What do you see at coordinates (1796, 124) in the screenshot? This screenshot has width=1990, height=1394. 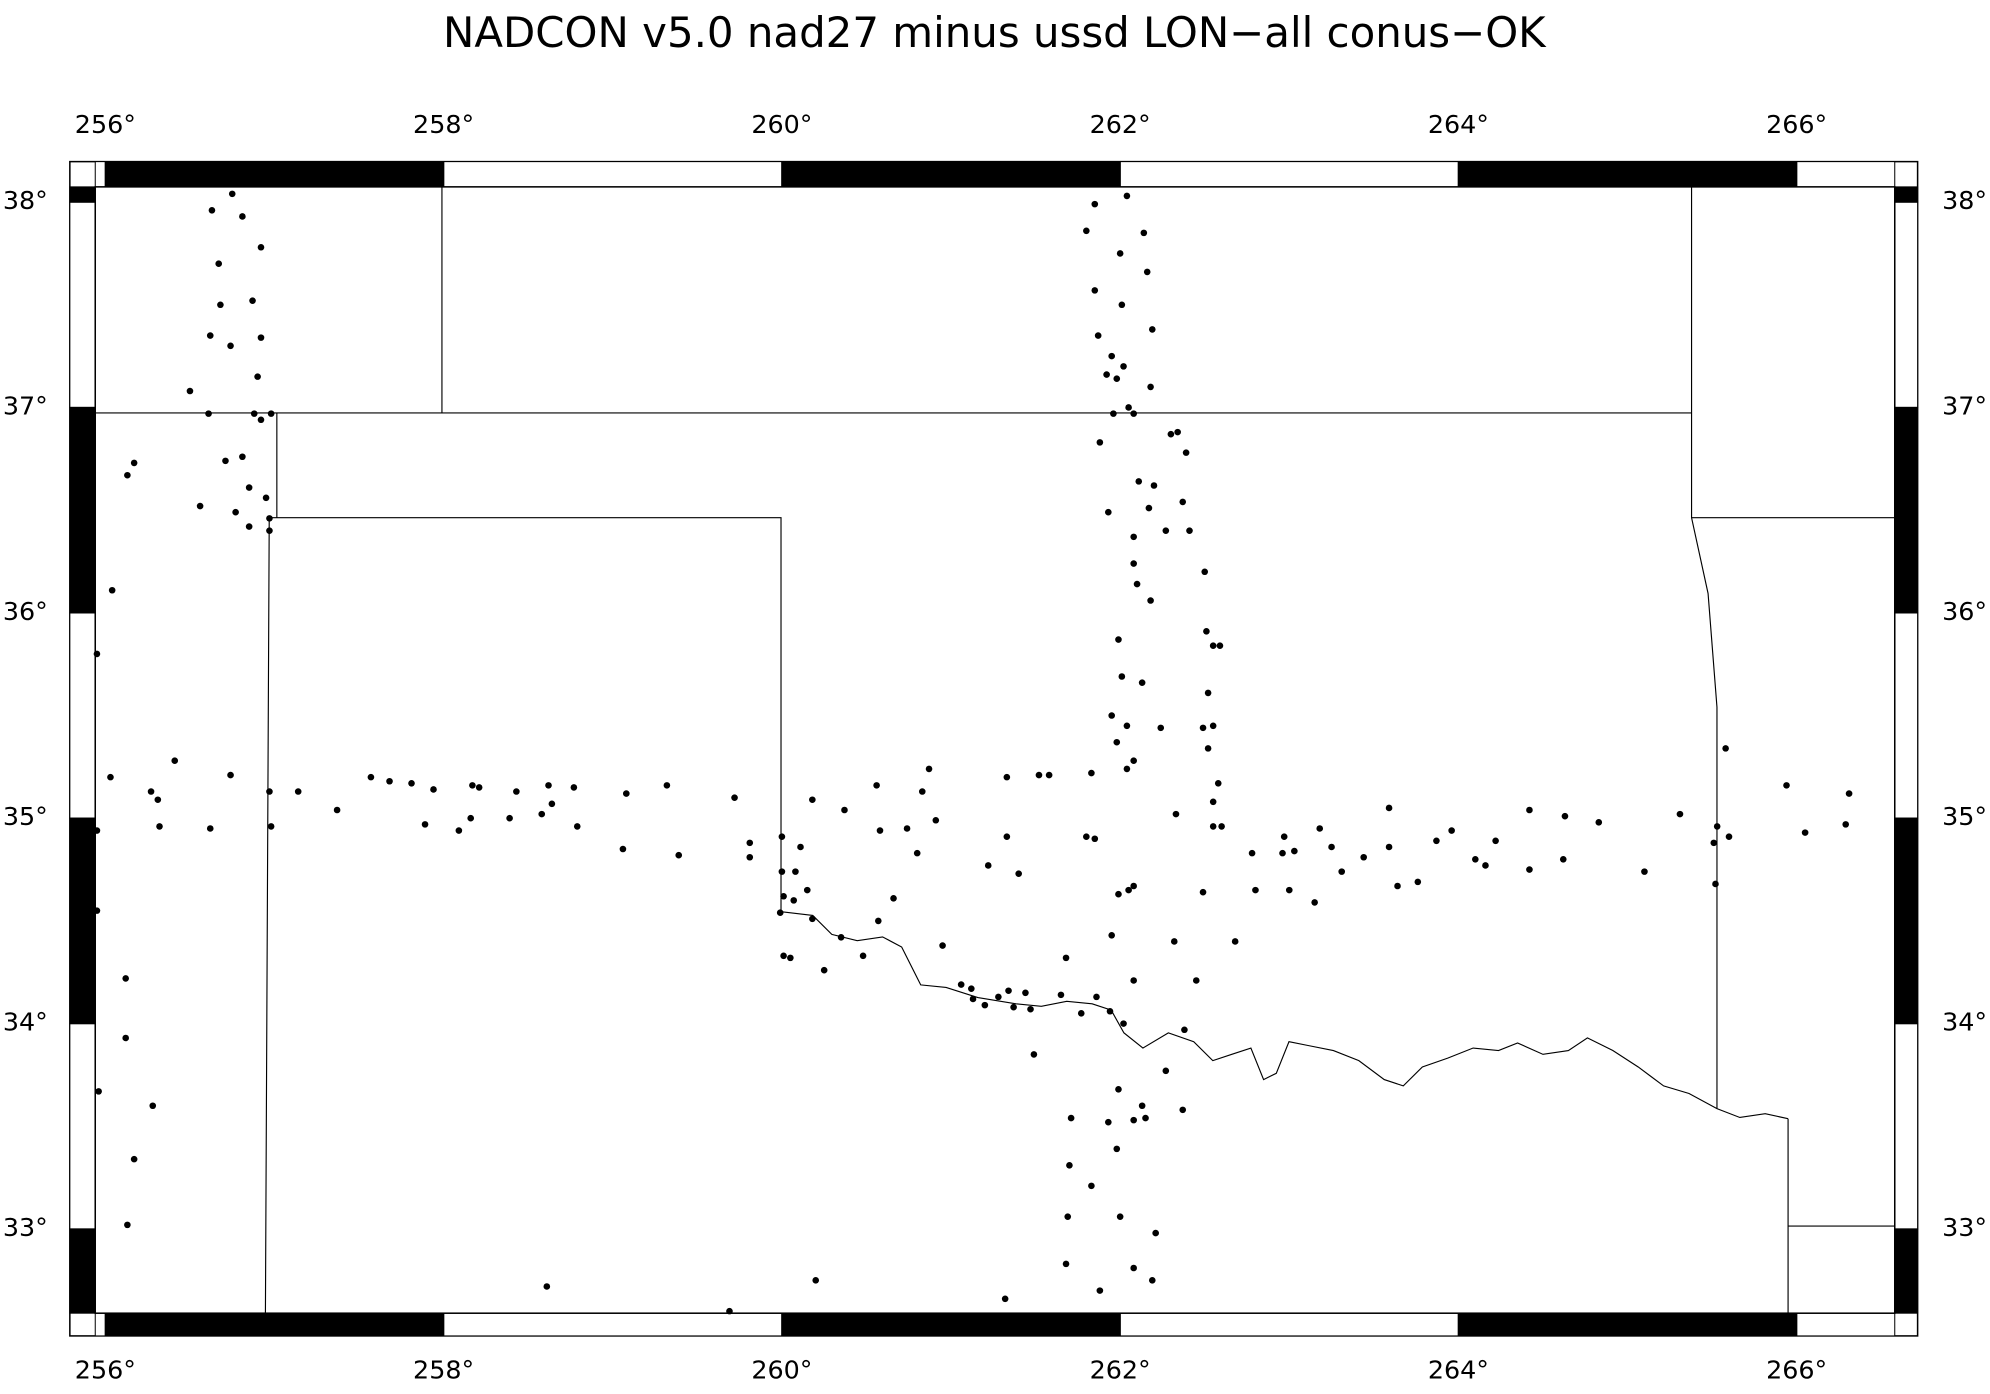 I see `x-tick-label: 266°` at bounding box center [1796, 124].